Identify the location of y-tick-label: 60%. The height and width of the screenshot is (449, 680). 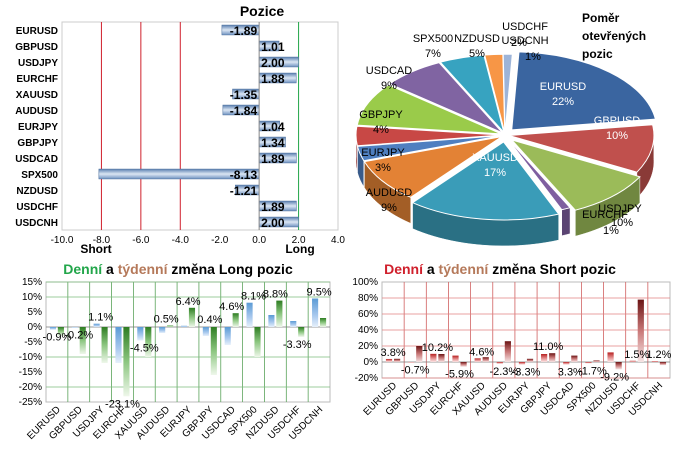
(368, 314).